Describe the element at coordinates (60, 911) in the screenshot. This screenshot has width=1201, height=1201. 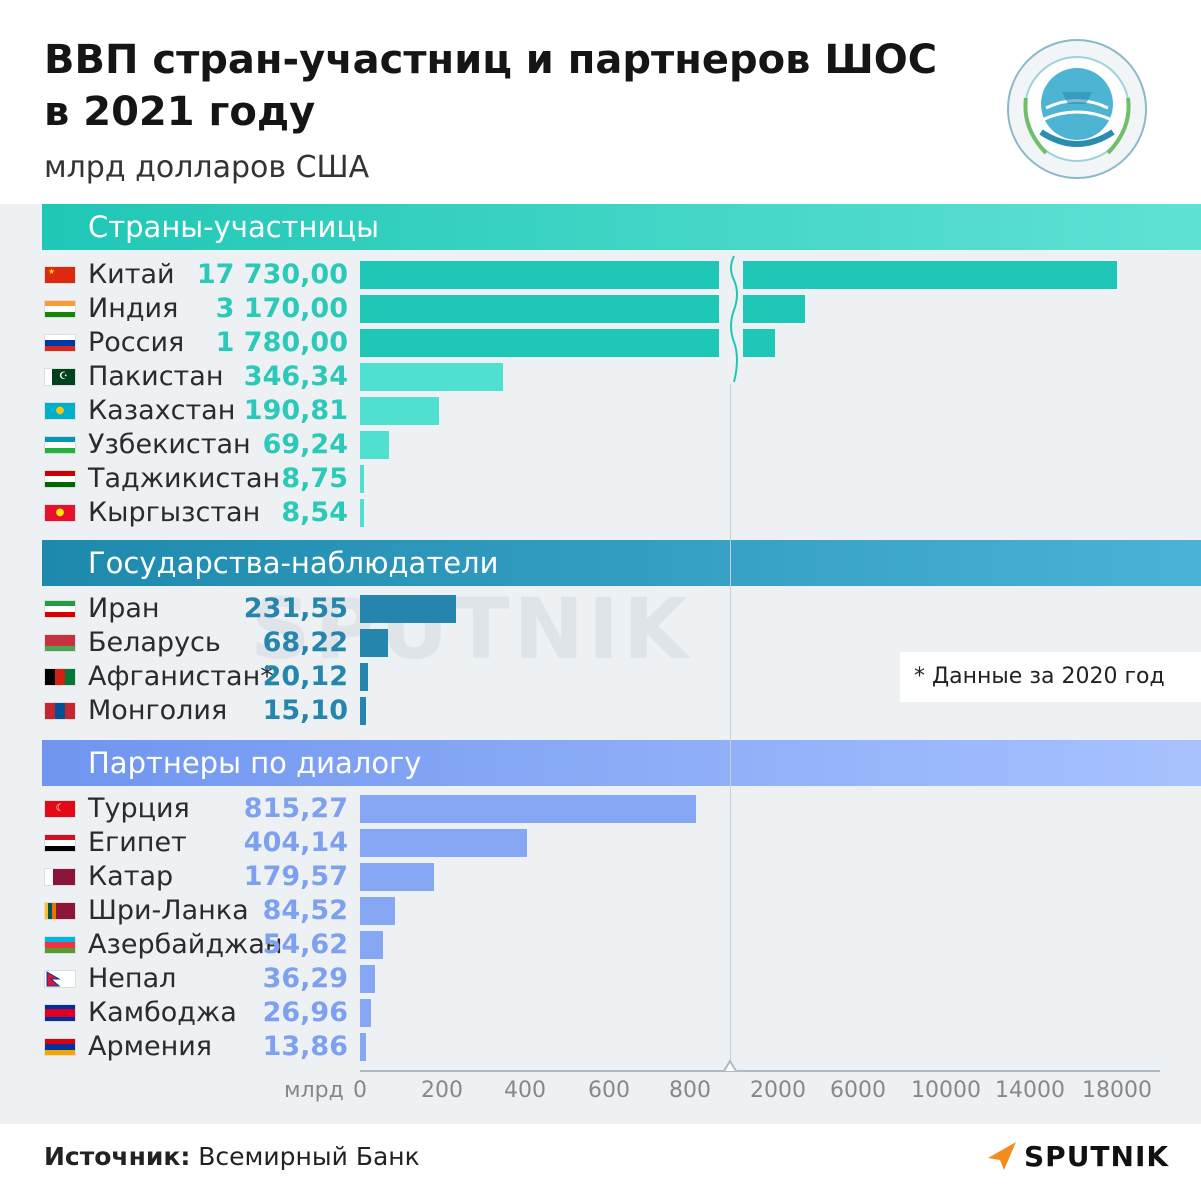
I see `flag-lk-icon` at that location.